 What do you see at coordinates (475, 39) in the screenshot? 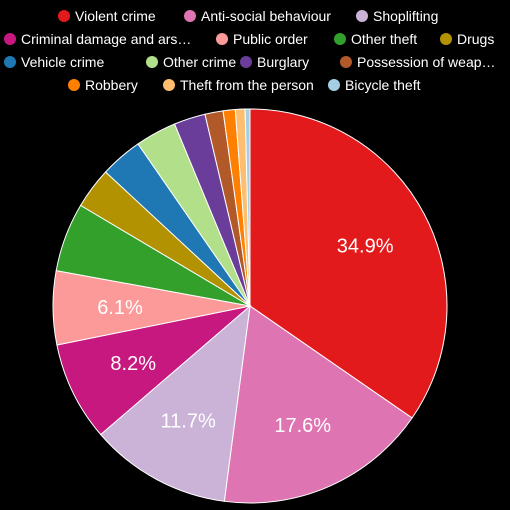
I see `legend-label: Drugs` at bounding box center [475, 39].